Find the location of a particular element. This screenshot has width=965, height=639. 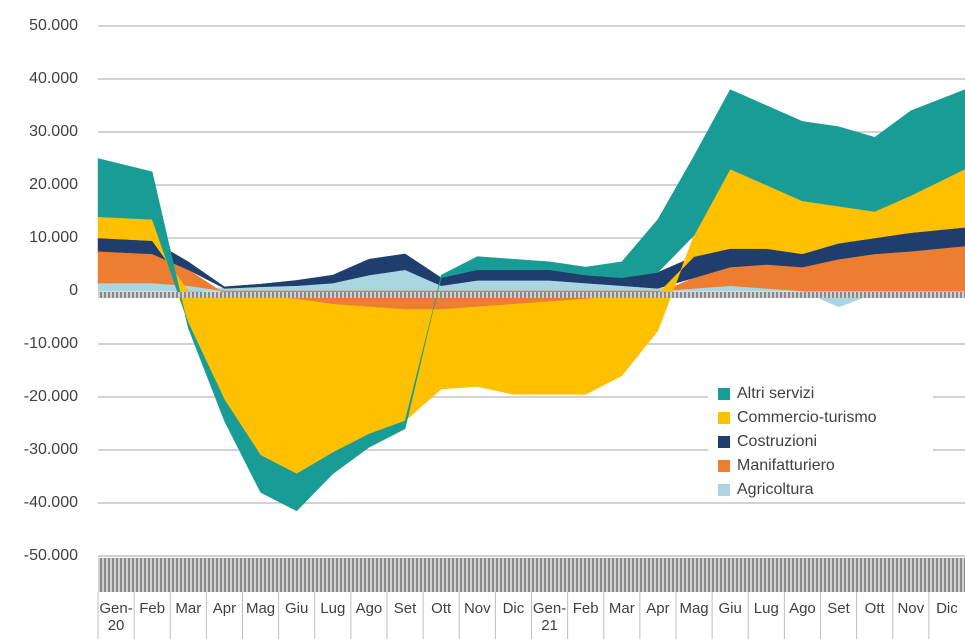

x-tick-label: Gen-21 is located at coordinates (549, 617).